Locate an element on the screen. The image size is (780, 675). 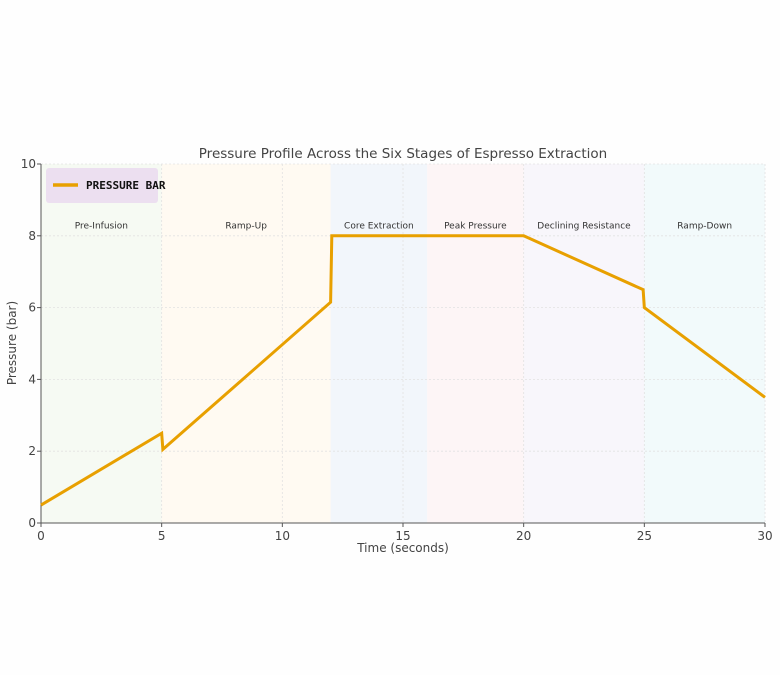
x-tick-label: 20 is located at coordinates (523, 536).